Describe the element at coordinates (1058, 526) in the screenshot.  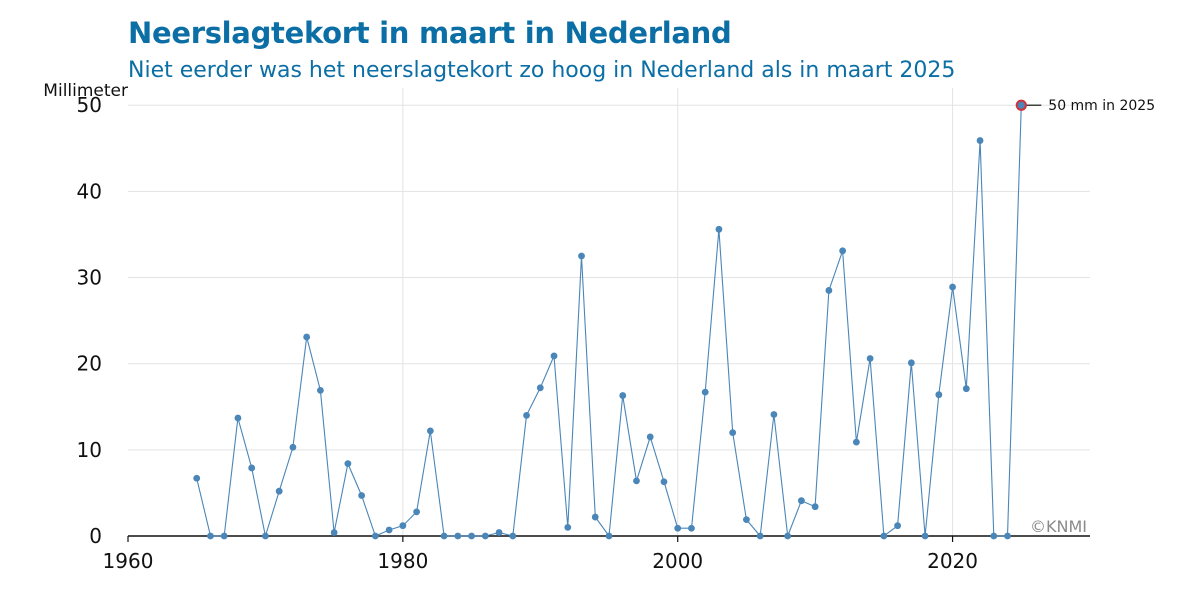
I see `credit-label: ©KNMI` at that location.